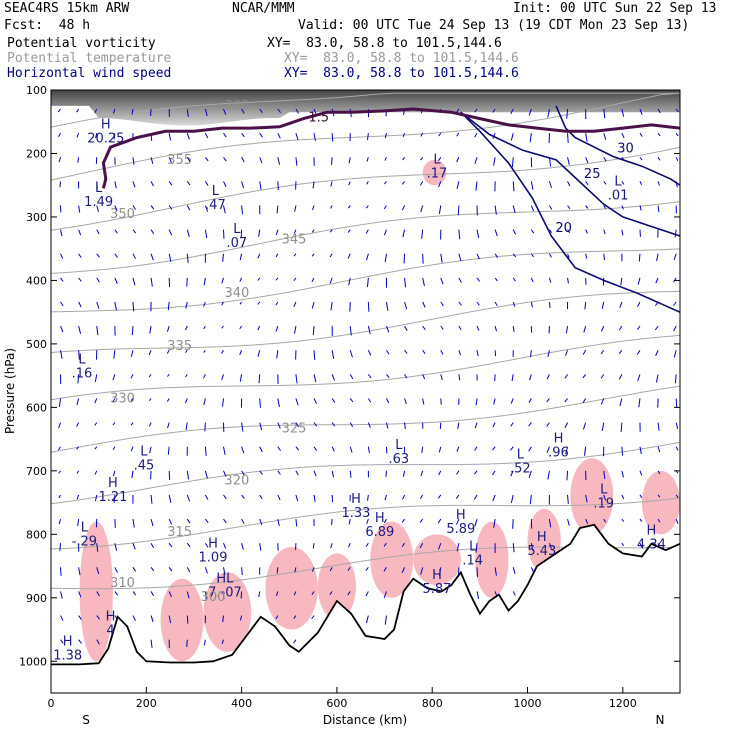  Describe the element at coordinates (36, 153) in the screenshot. I see `y-tick-label: 200` at that location.